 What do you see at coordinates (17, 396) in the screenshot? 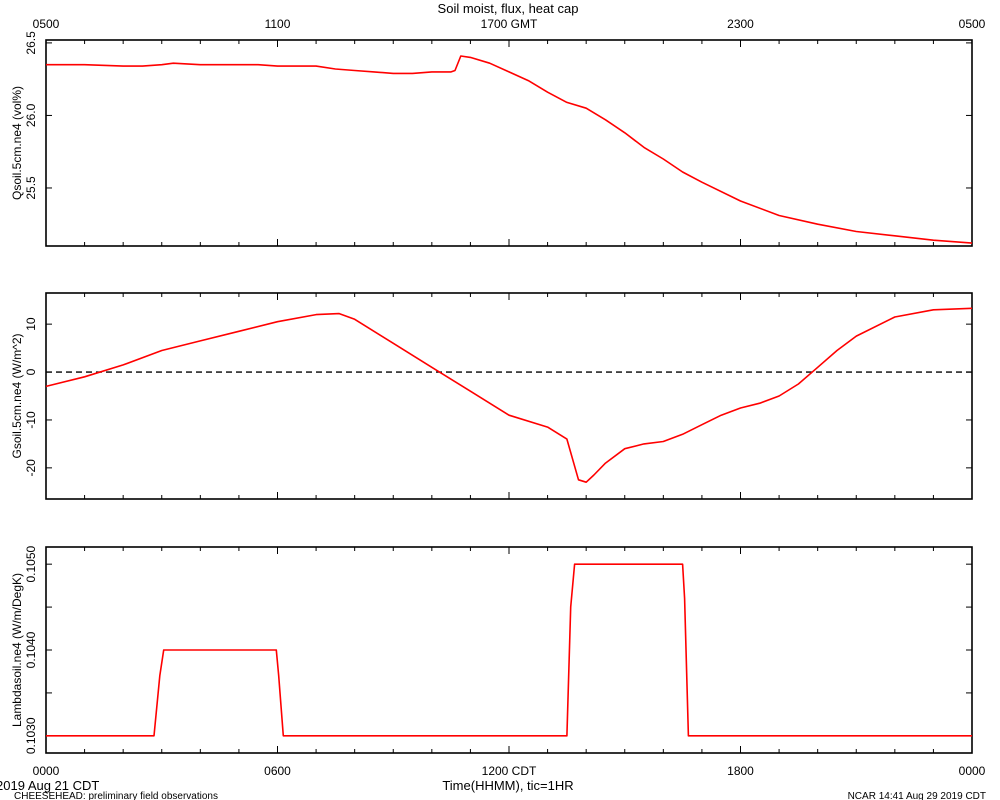
I see `y-axis-title: Gsoil.5cm.ne4 (W/m^2)` at bounding box center [17, 396].